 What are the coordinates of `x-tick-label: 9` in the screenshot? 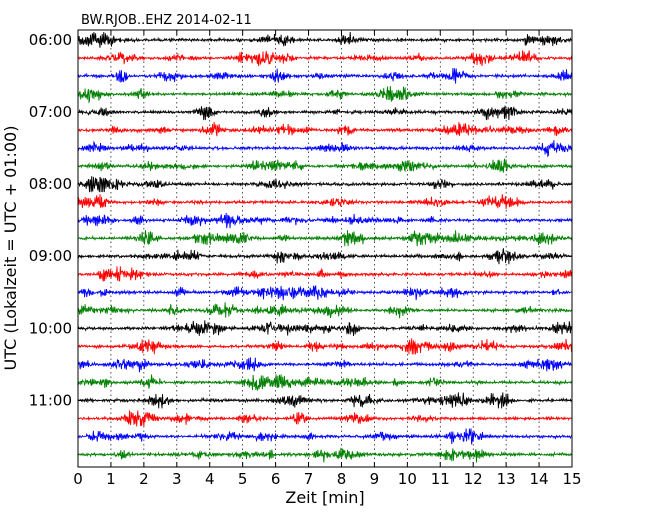 It's located at (375, 479).